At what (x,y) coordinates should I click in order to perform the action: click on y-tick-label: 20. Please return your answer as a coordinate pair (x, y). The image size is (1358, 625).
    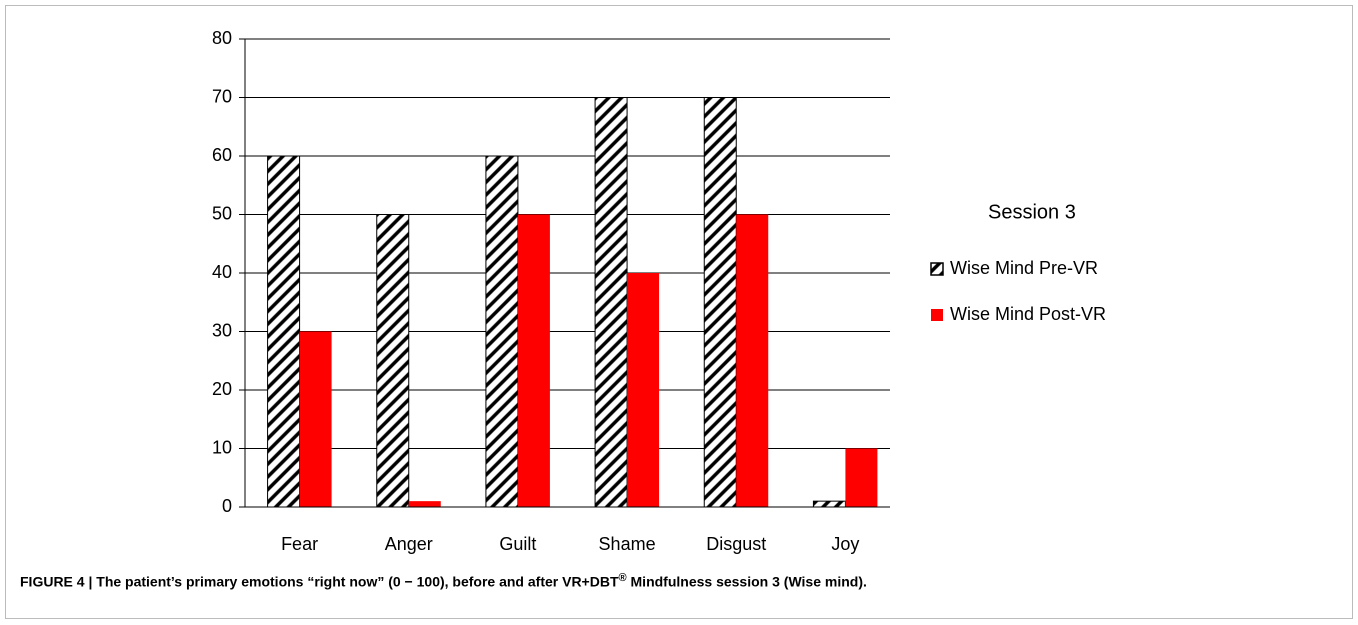
    Looking at the image, I should click on (222, 389).